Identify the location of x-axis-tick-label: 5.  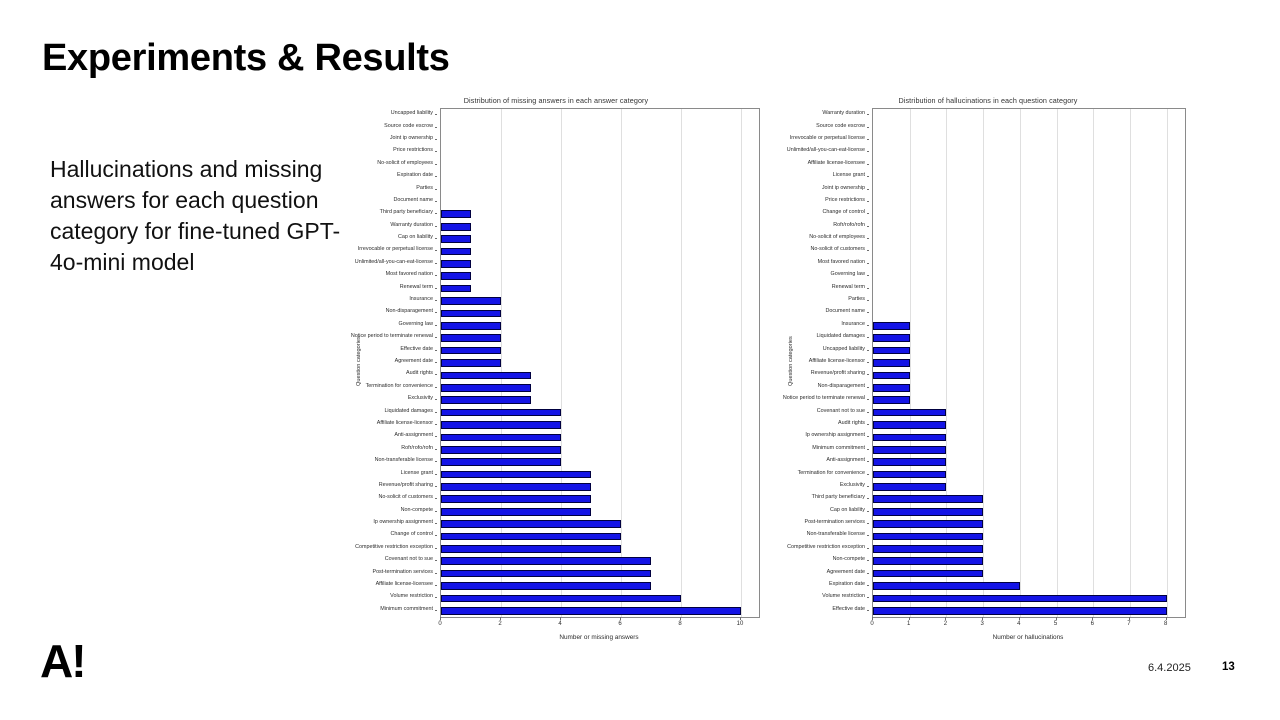
(1055, 624).